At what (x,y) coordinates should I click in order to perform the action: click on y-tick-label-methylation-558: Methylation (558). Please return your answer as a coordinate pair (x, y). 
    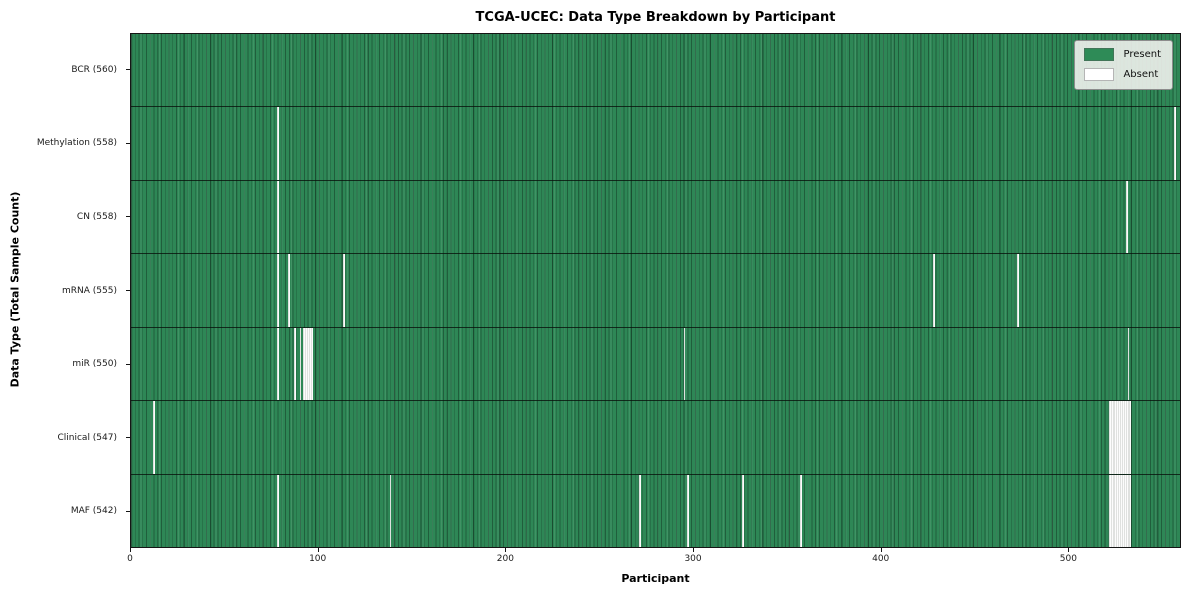
    Looking at the image, I should click on (76, 143).